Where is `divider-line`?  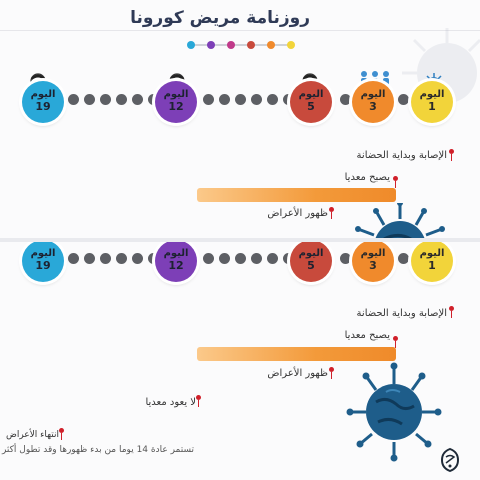 divider-line is located at coordinates (240, 37).